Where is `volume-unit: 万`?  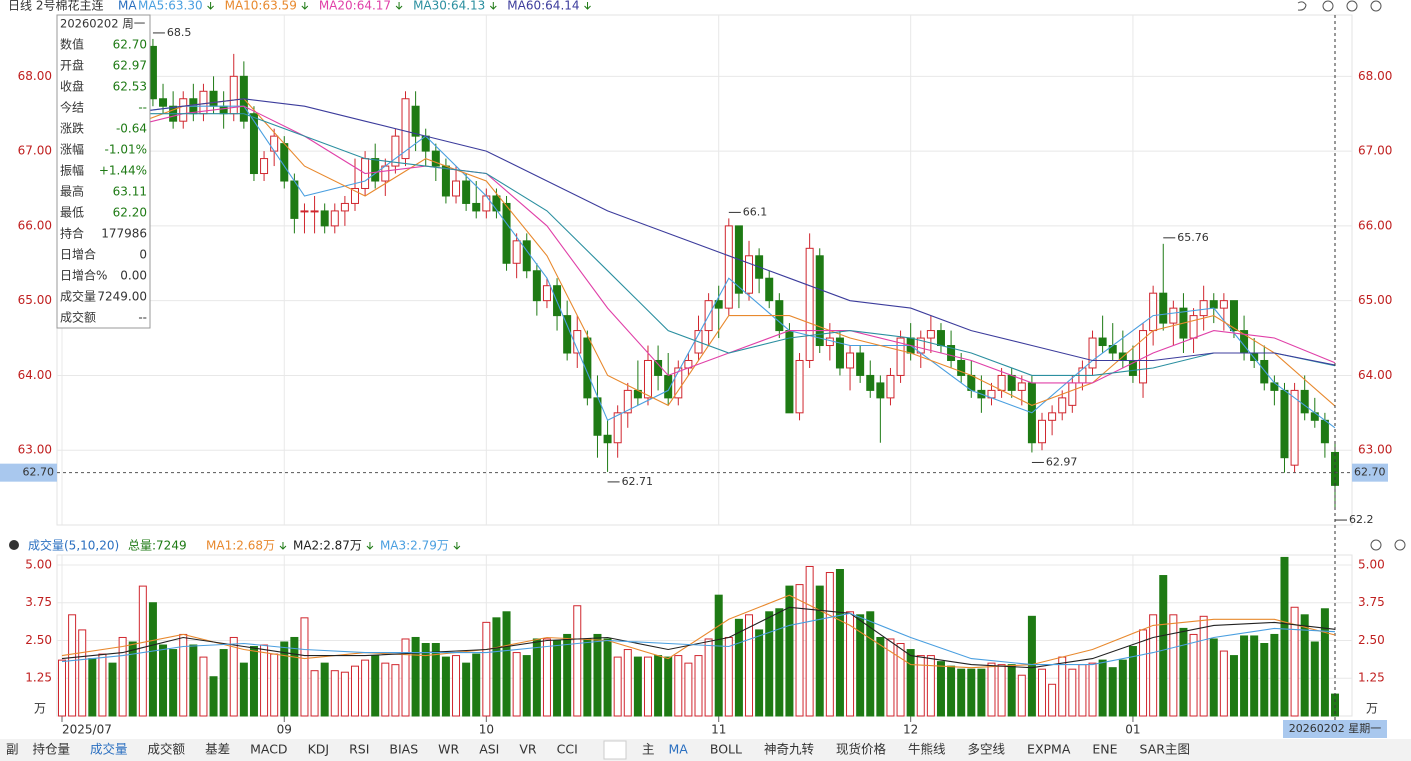 volume-unit: 万 is located at coordinates (40, 709).